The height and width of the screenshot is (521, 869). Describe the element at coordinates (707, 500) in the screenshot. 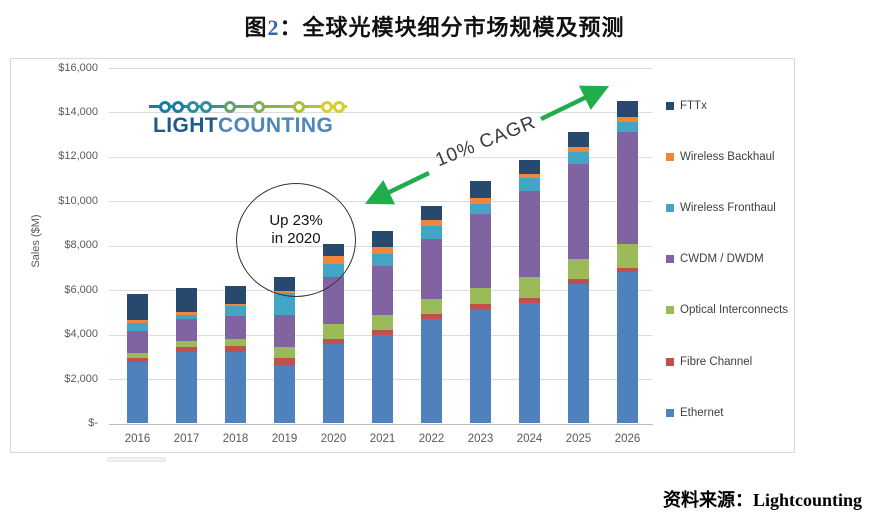

I see `source-label: 资料来源：` at that location.